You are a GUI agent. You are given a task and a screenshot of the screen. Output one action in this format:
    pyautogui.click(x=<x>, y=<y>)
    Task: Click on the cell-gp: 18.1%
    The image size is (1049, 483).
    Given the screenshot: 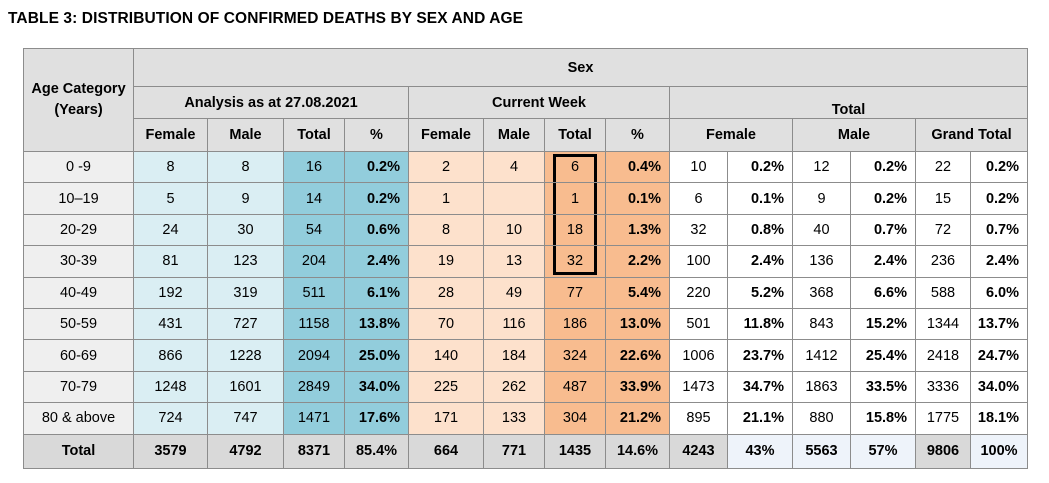 What is the action you would take?
    pyautogui.click(x=999, y=418)
    